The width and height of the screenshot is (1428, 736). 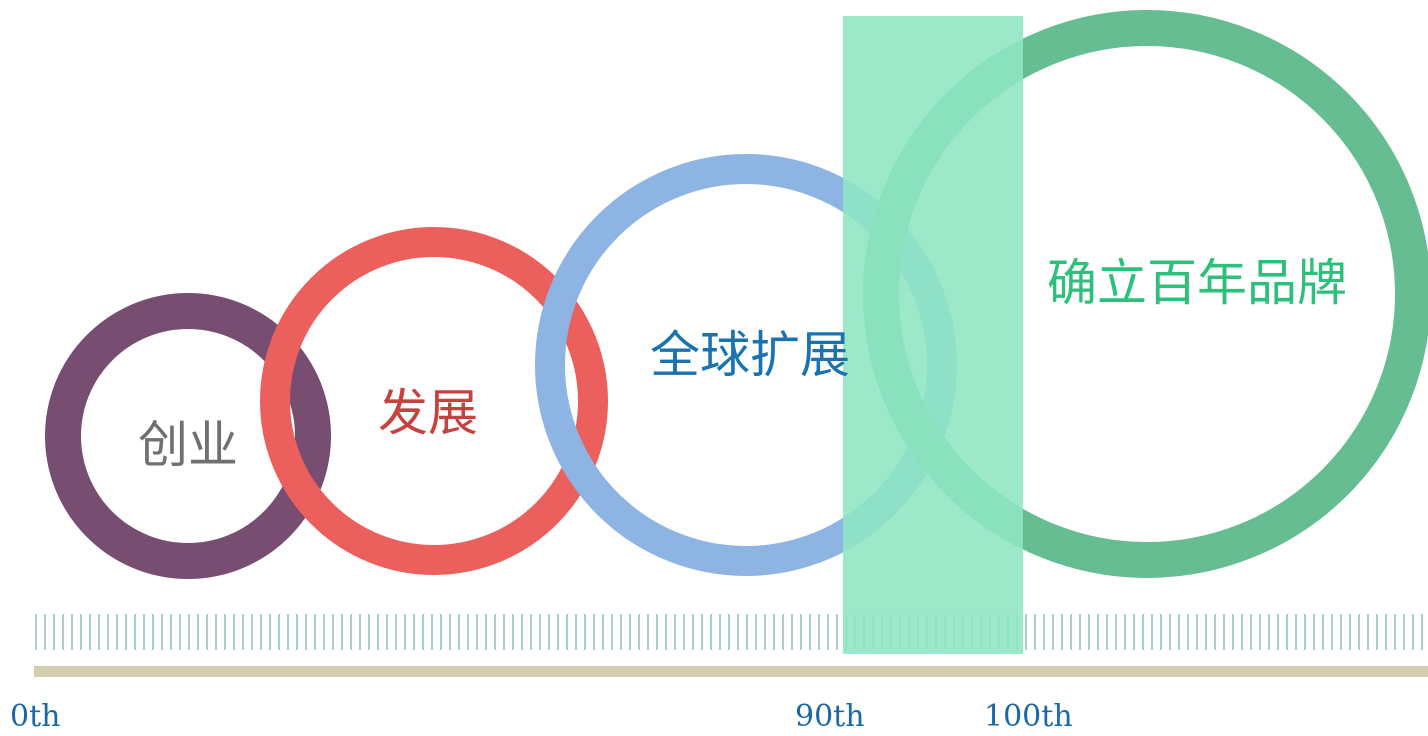 What do you see at coordinates (750, 355) in the screenshot?
I see `stage-label-global-expansion: 全球扩展` at bounding box center [750, 355].